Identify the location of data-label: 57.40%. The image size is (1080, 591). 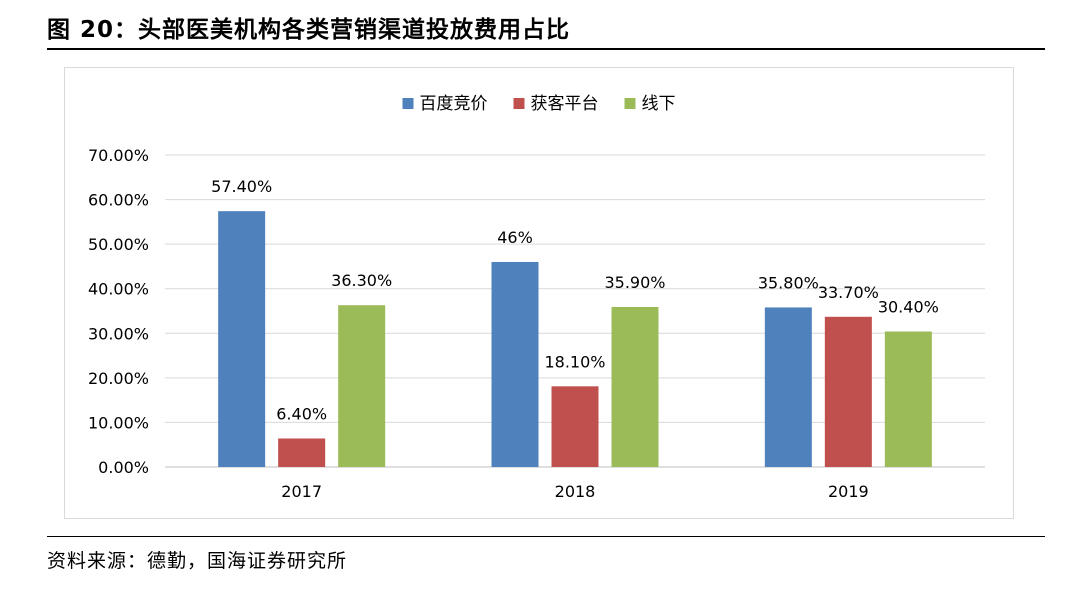
(241, 186).